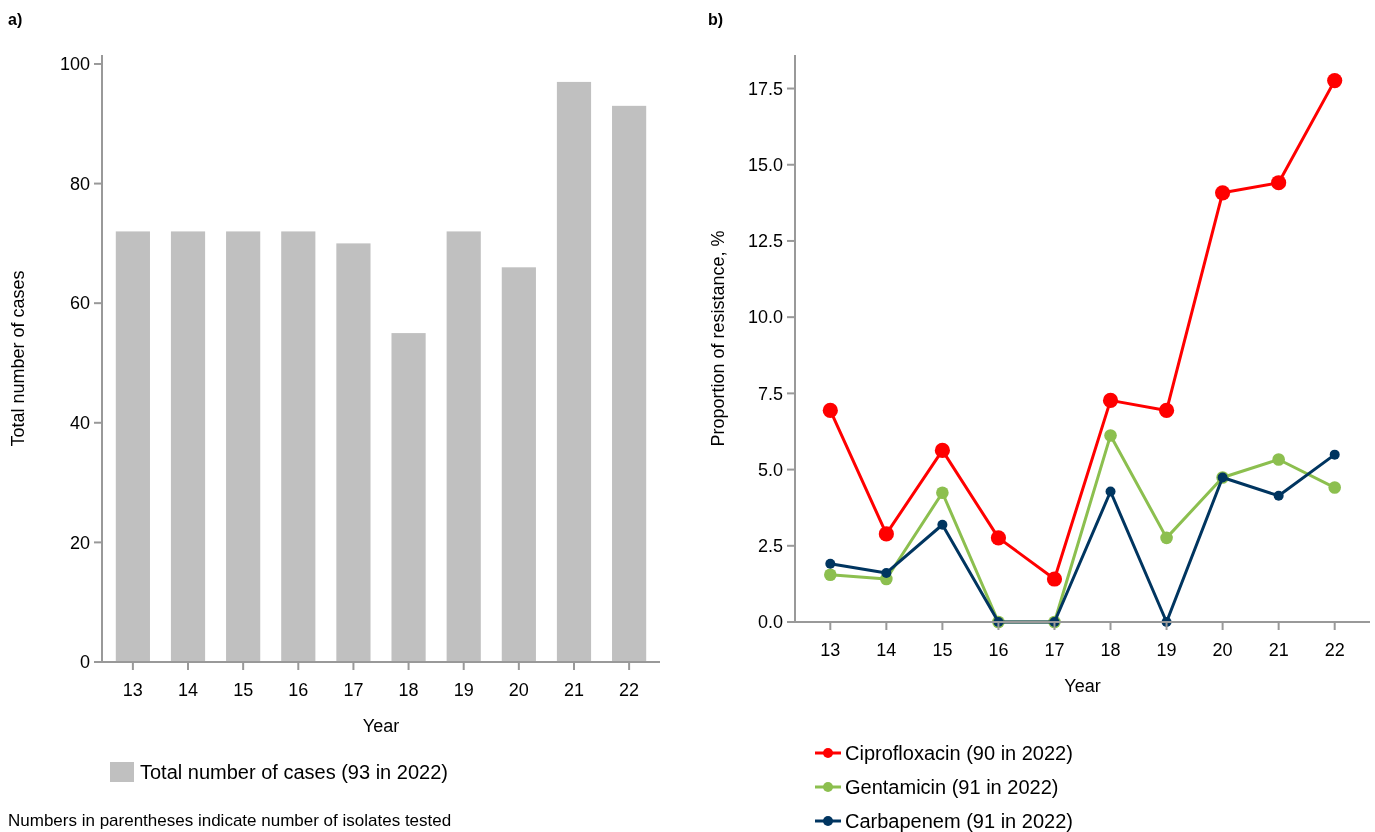  What do you see at coordinates (718, 338) in the screenshot?
I see `y-axis-title: Proportion of resistance, %` at bounding box center [718, 338].